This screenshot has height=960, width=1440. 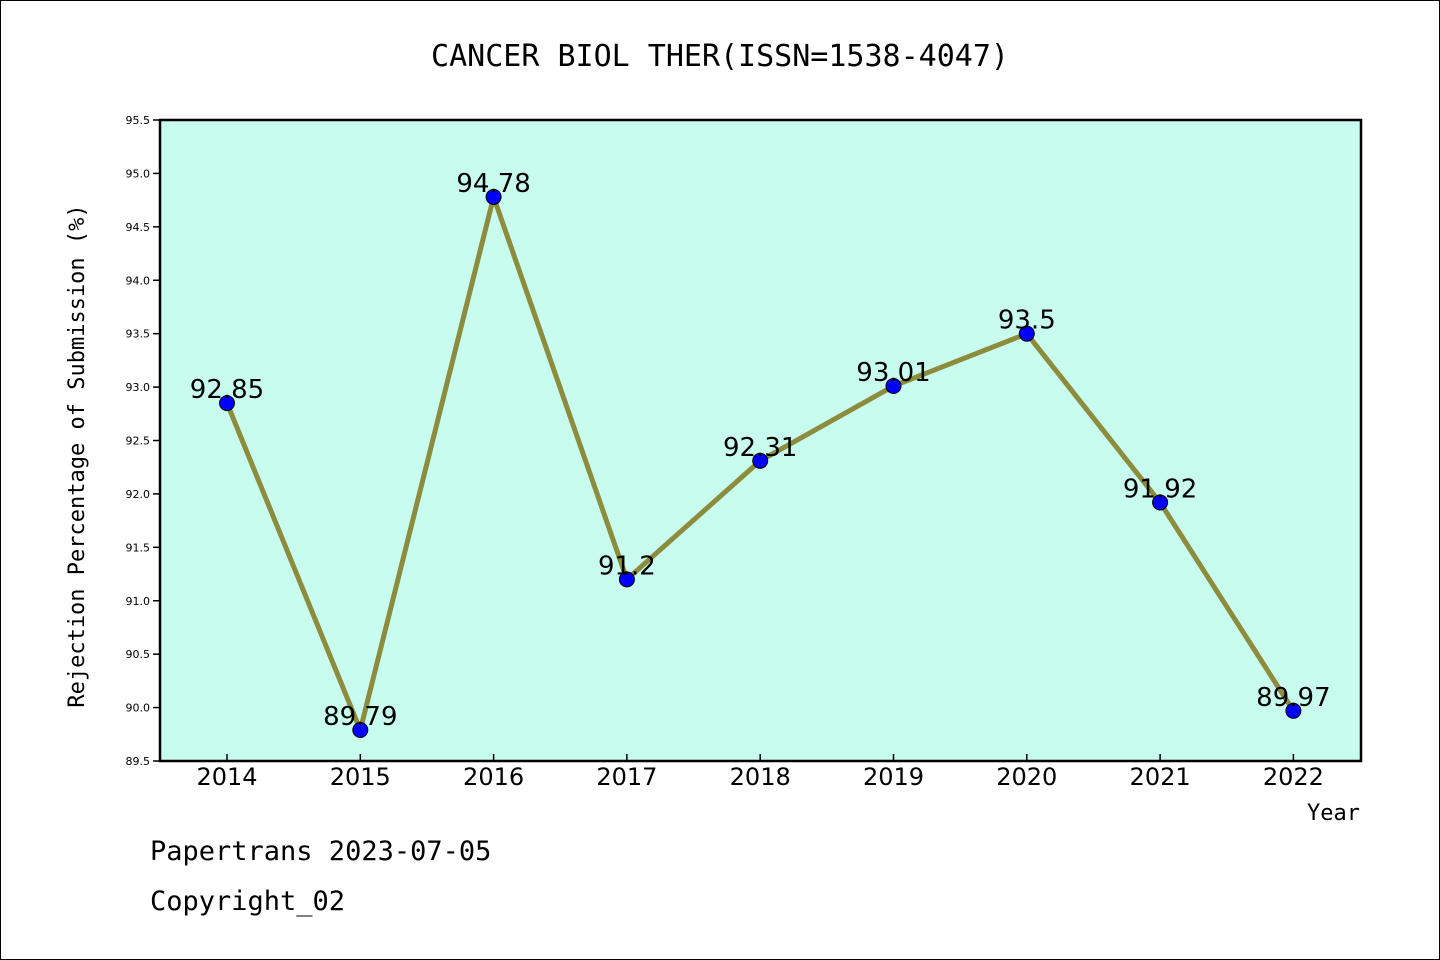 I want to click on y-tick-label: 93.5, so click(x=138, y=334).